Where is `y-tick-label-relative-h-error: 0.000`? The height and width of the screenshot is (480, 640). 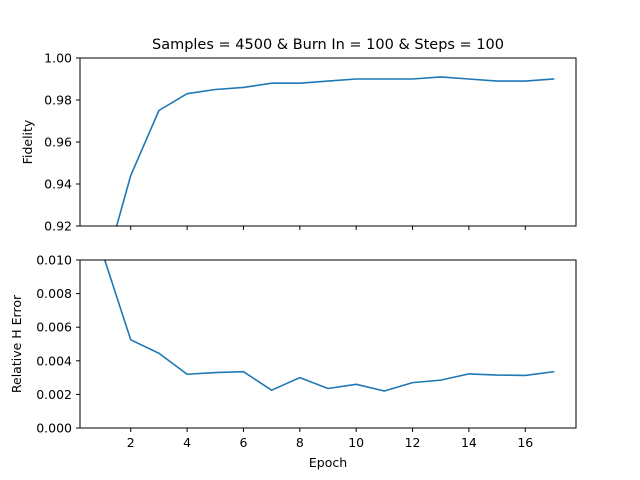 y-tick-label-relative-h-error: 0.000 is located at coordinates (54, 428).